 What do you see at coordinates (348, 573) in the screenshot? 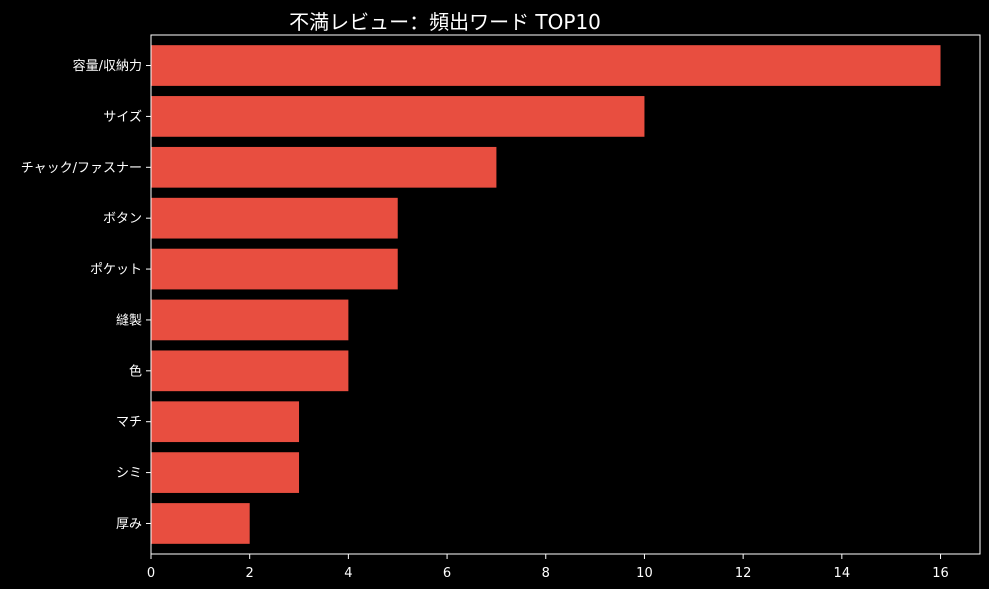
I see `x-tick-label-2: 4` at bounding box center [348, 573].